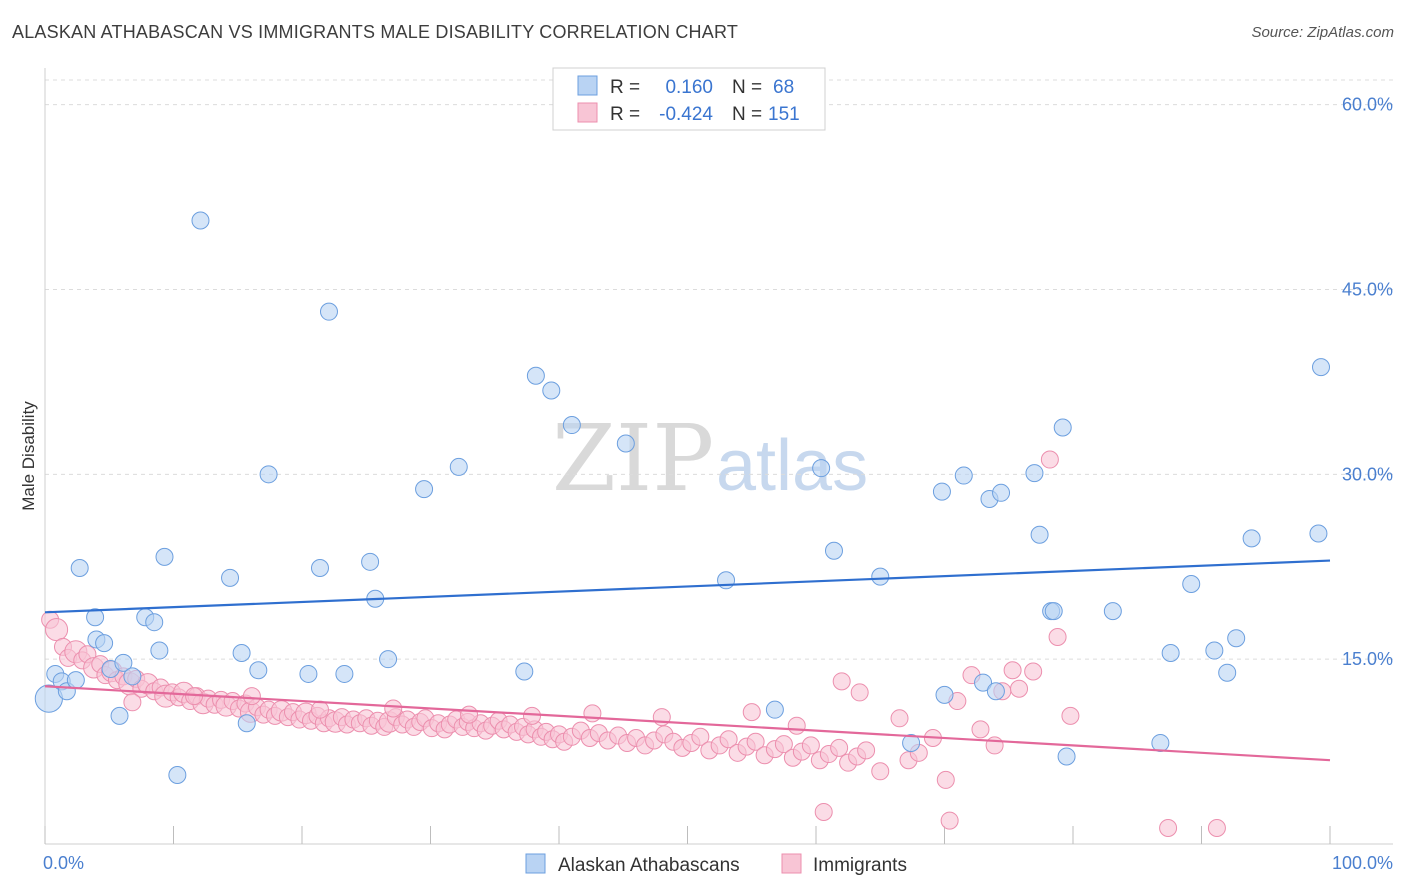 The width and height of the screenshot is (1406, 892). Describe the element at coordinates (686, 114) in the screenshot. I see `legend-r-value-2: -0.424` at that location.